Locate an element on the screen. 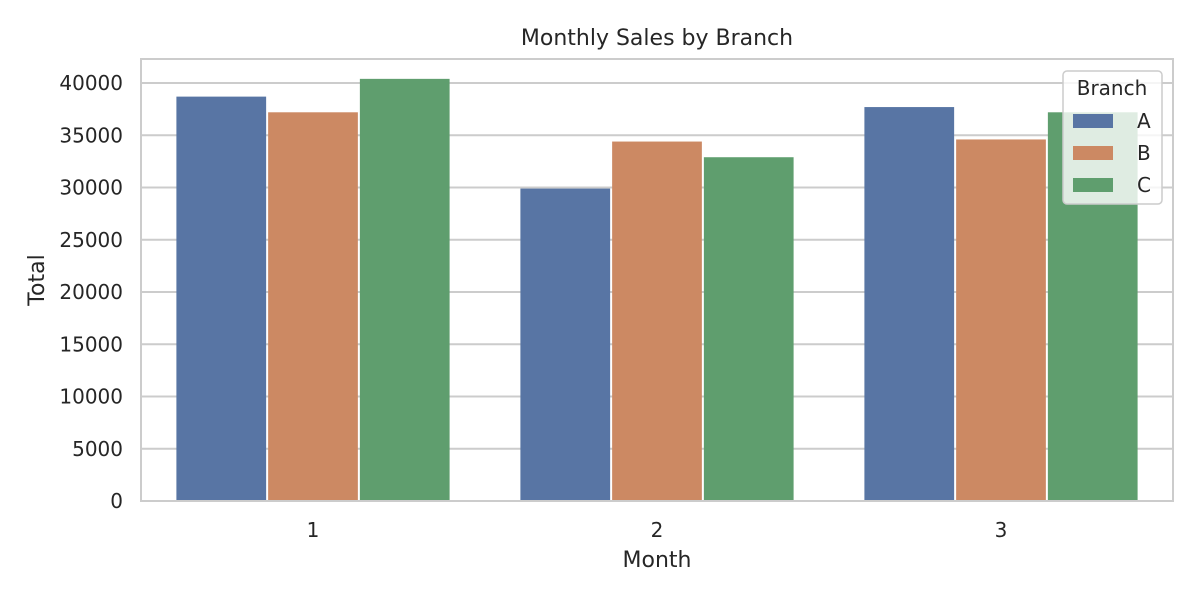 This screenshot has width=1200, height=604. legend-items: ABC is located at coordinates (1112, 153).